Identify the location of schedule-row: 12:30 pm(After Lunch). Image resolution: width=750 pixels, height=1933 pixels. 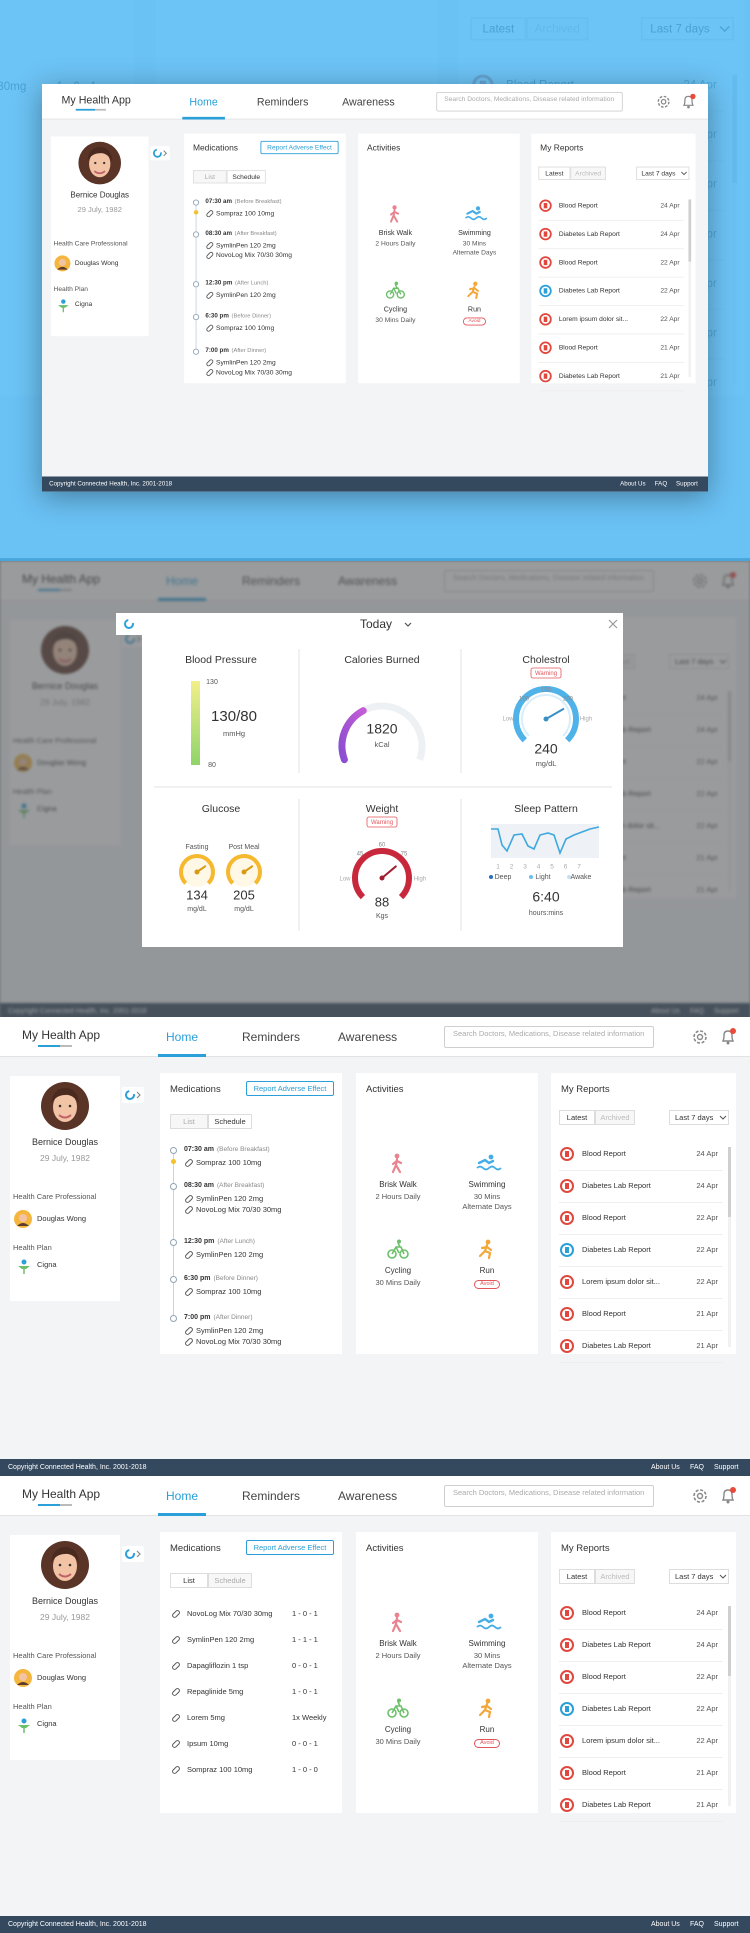
(259, 1243).